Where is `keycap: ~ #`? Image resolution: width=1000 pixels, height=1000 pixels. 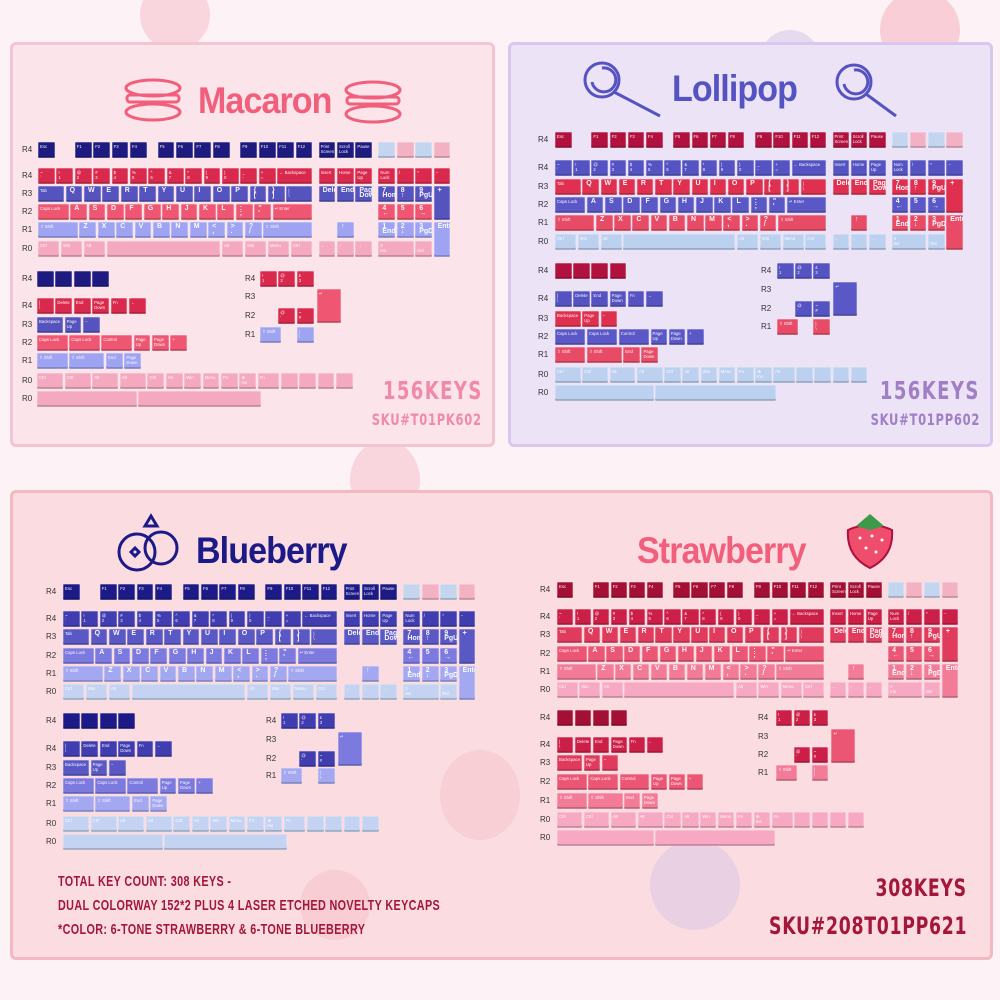 keycap: ~ # is located at coordinates (821, 309).